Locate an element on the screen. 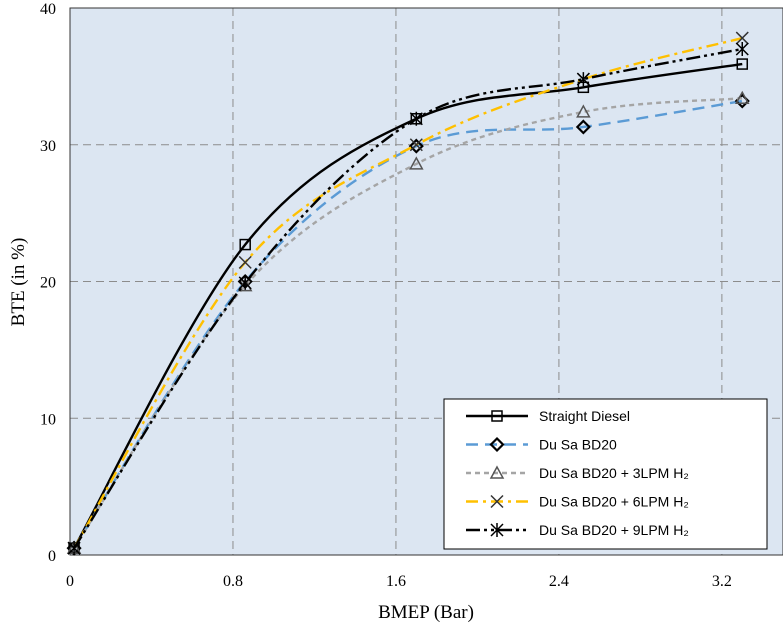 This screenshot has height=629, width=783. x-tick-label: 2.4 is located at coordinates (559, 581).